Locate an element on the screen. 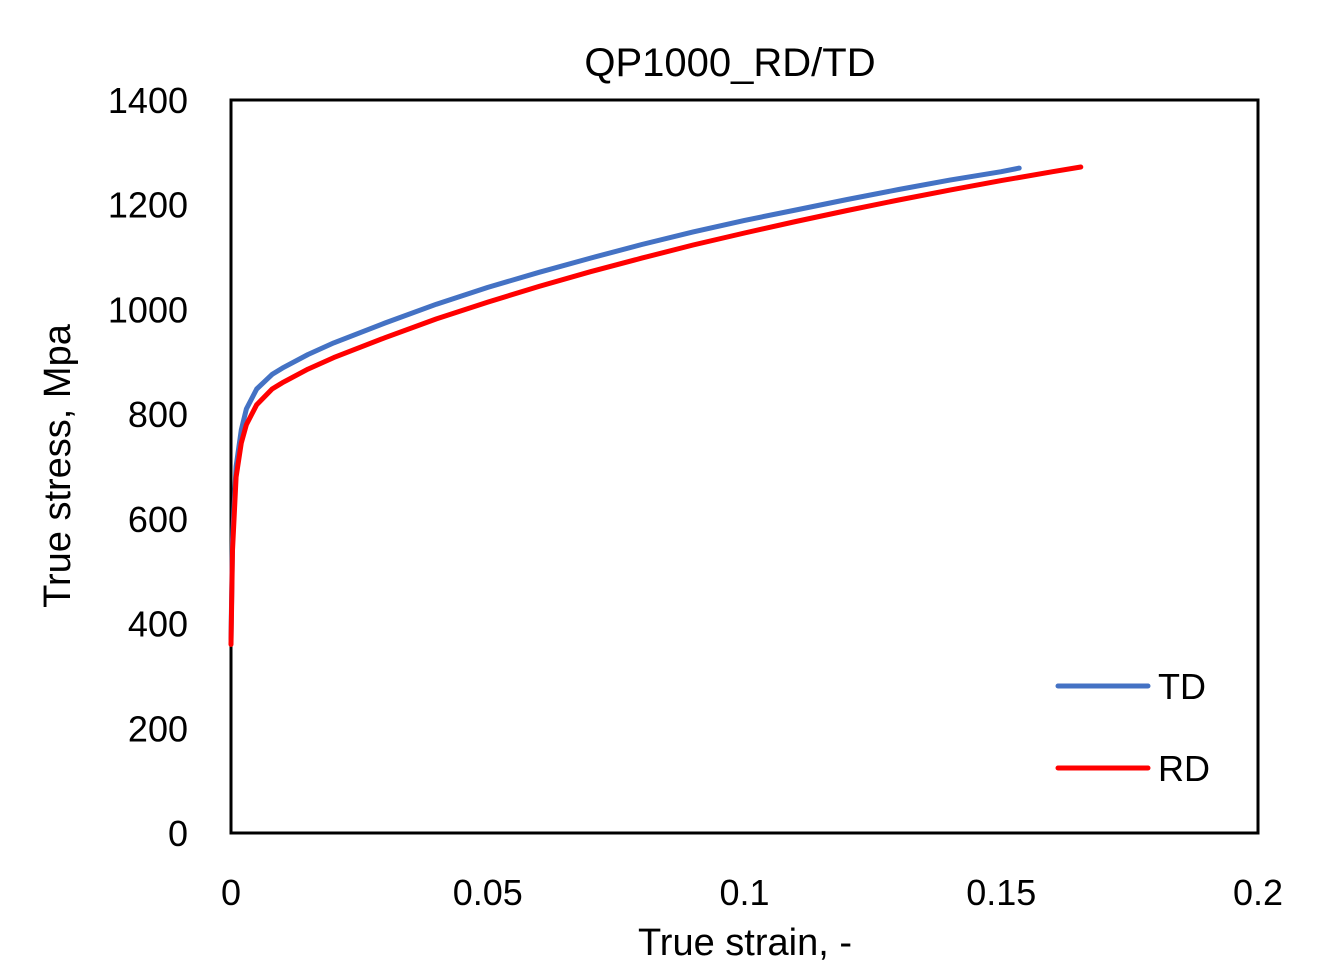 This screenshot has height=978, width=1319. y-tick-label: 800 is located at coordinates (158, 414).